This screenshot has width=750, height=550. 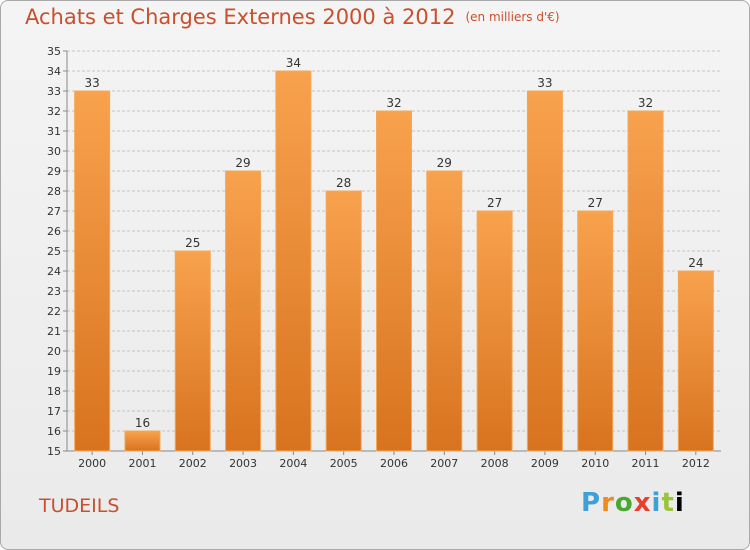 What do you see at coordinates (54, 151) in the screenshot?
I see `y-tick-label: 30` at bounding box center [54, 151].